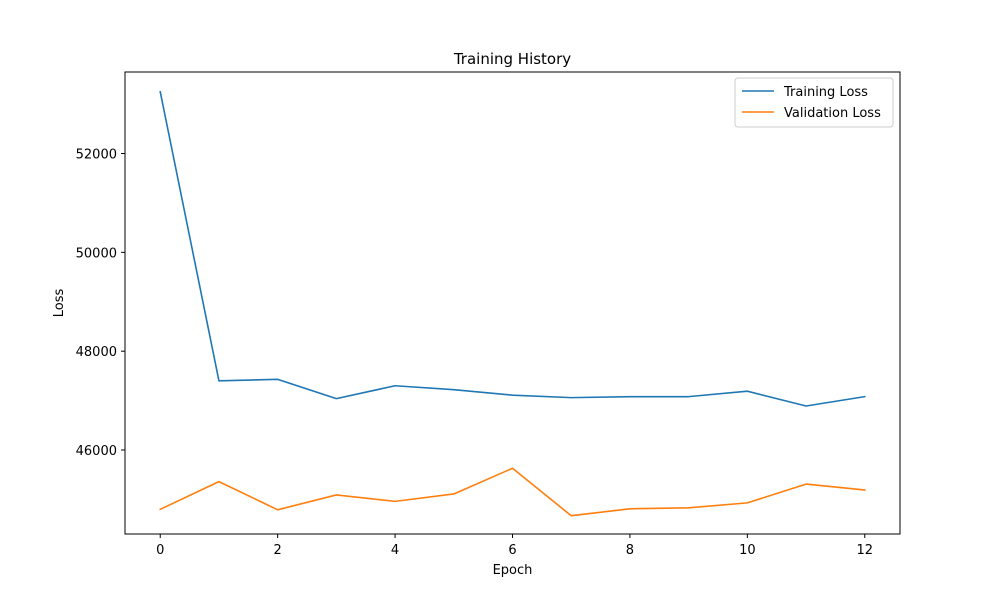 Image resolution: width=1000 pixels, height=600 pixels. I want to click on y-tick-label: 46000, so click(96, 451).